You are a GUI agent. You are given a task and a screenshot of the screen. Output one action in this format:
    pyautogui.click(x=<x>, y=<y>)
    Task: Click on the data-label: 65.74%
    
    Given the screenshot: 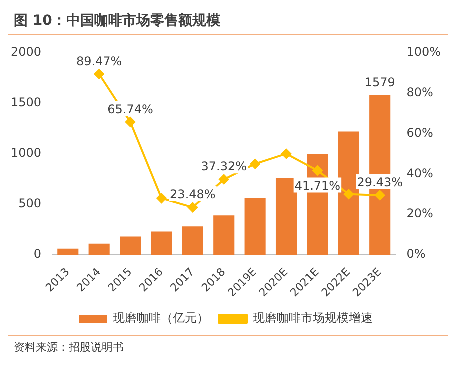 What is the action you would take?
    pyautogui.click(x=131, y=109)
    